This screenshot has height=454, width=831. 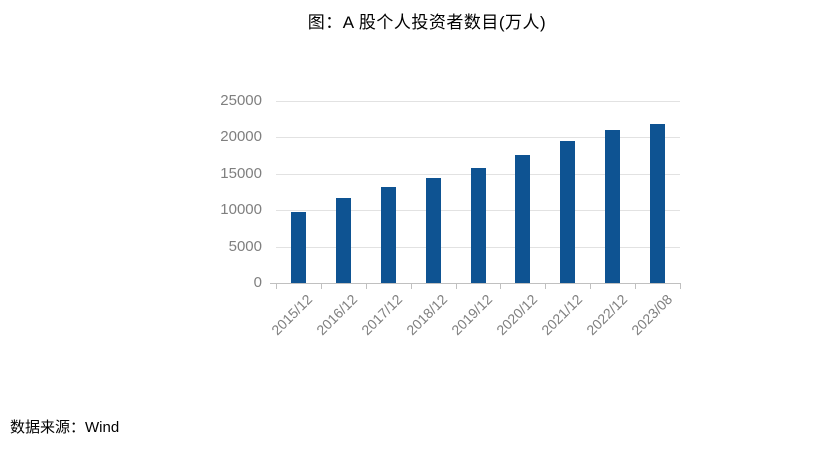 What do you see at coordinates (472, 315) in the screenshot?
I see `x-axis-tick-label: 2019/12` at bounding box center [472, 315].